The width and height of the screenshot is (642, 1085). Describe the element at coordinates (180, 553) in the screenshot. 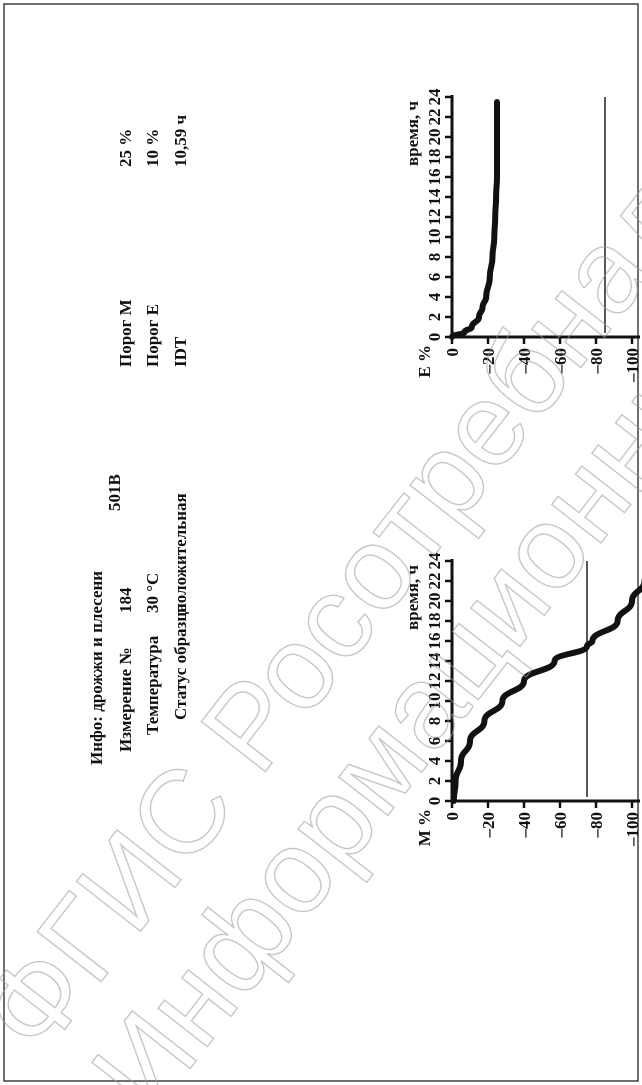

I see `sample-status-value: положительная` at that location.